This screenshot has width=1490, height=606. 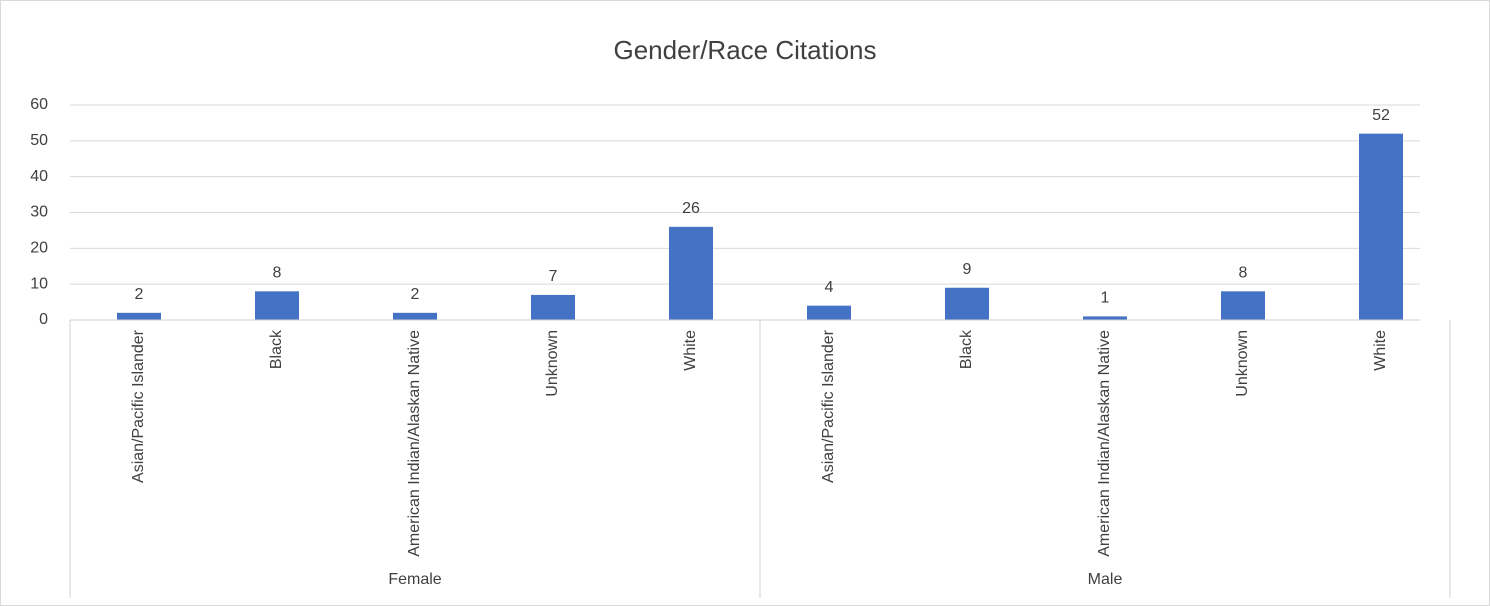 What do you see at coordinates (967, 269) in the screenshot?
I see `data-label: 9` at bounding box center [967, 269].